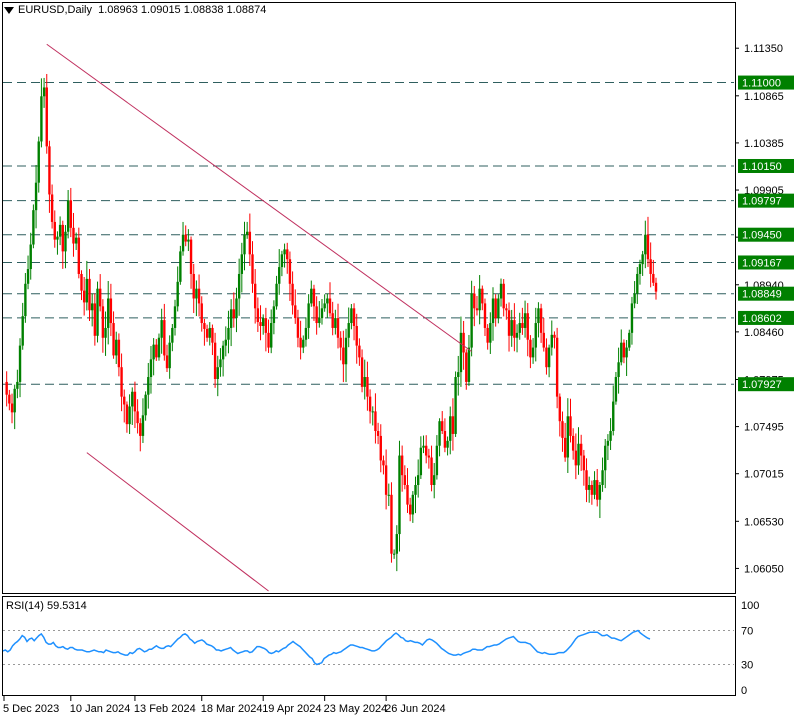 This screenshot has width=800, height=720. What do you see at coordinates (762, 295) in the screenshot?
I see `level-tag-label: 1.08849` at bounding box center [762, 295].